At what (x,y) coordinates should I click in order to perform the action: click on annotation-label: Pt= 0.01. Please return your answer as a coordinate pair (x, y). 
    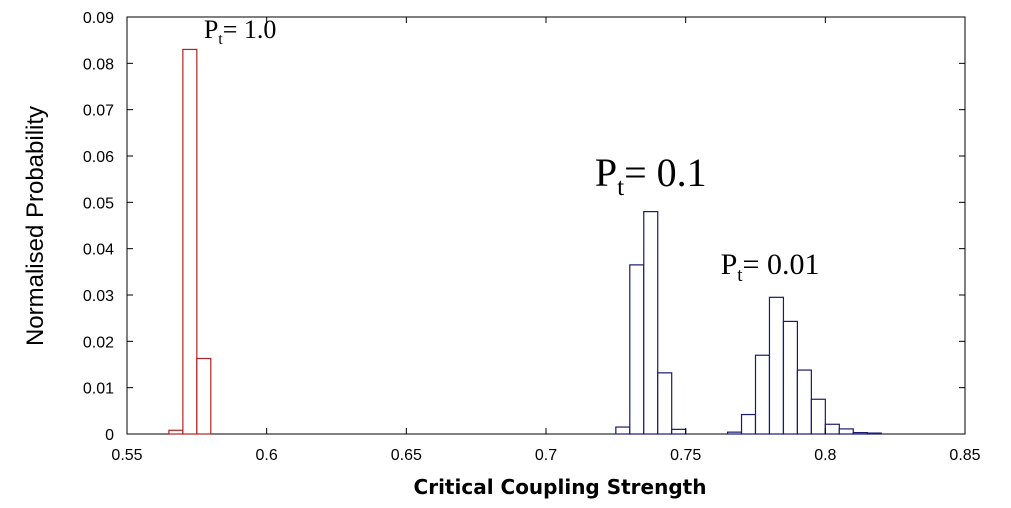
    Looking at the image, I should click on (770, 267).